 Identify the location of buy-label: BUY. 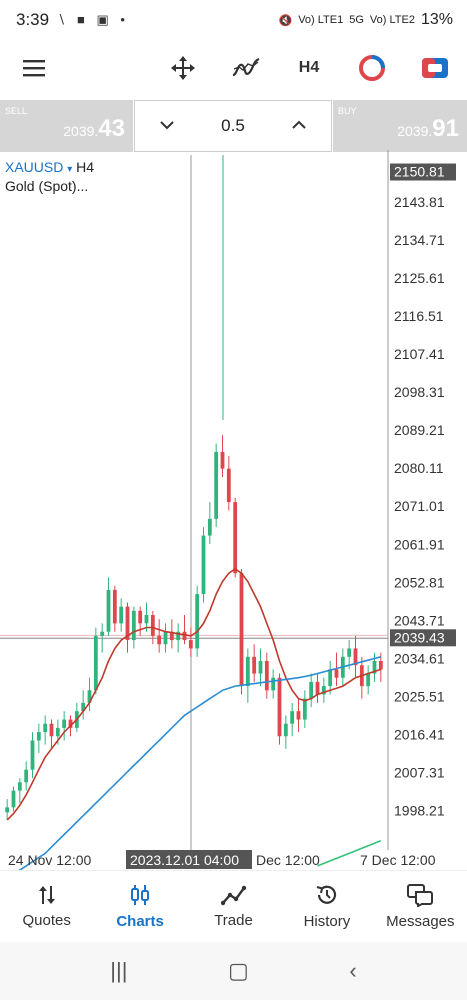
(347, 111).